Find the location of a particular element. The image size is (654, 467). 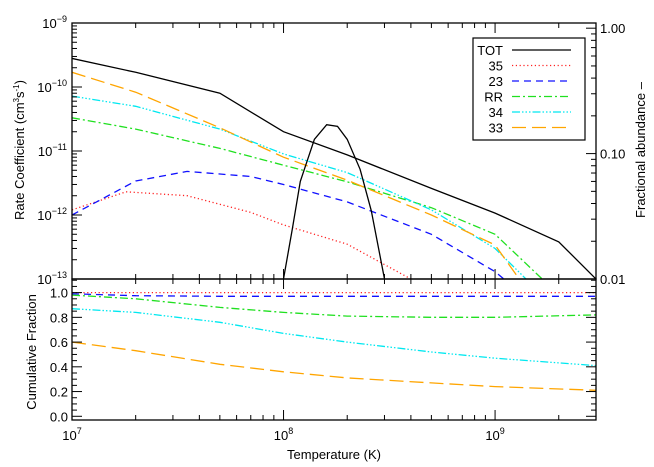

y2-tick-label: 1.00 is located at coordinates (612, 28).